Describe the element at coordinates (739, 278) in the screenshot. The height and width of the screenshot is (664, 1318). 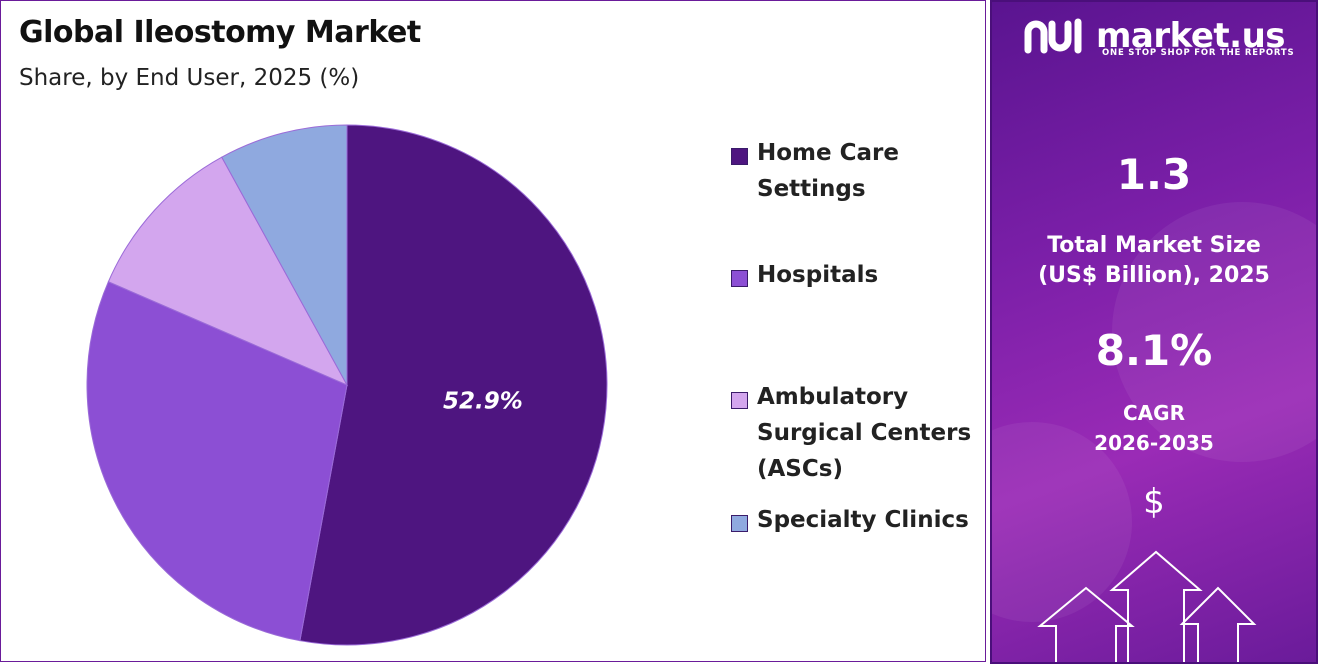
I see `legend-swatch-hospitals` at that location.